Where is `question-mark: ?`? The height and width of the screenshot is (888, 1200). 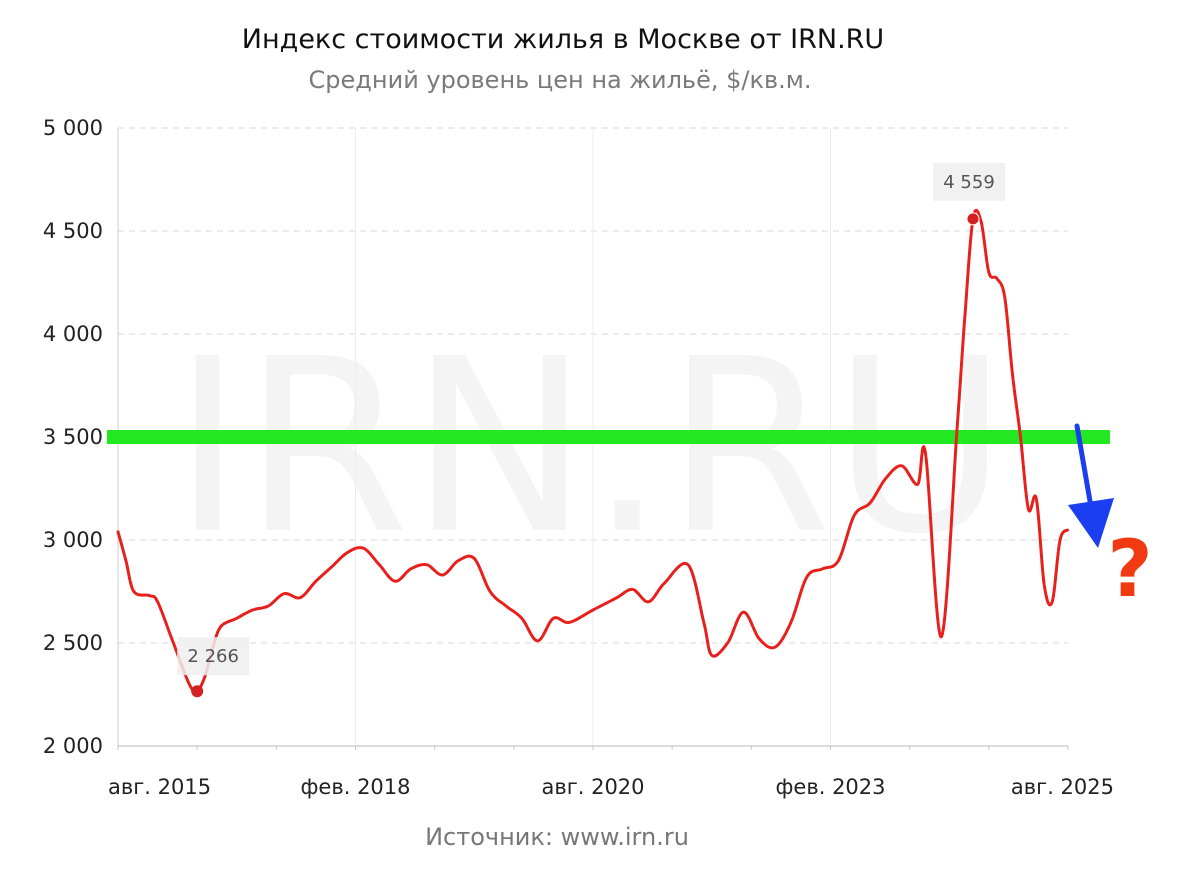
question-mark: ? is located at coordinates (1129, 570).